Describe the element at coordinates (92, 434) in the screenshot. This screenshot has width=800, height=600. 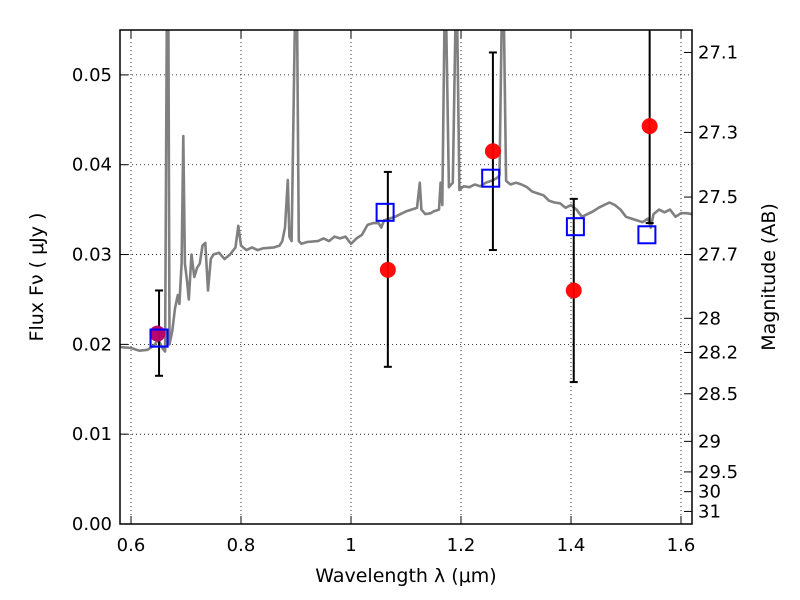
I see `y-tick-label: 0.01` at that location.